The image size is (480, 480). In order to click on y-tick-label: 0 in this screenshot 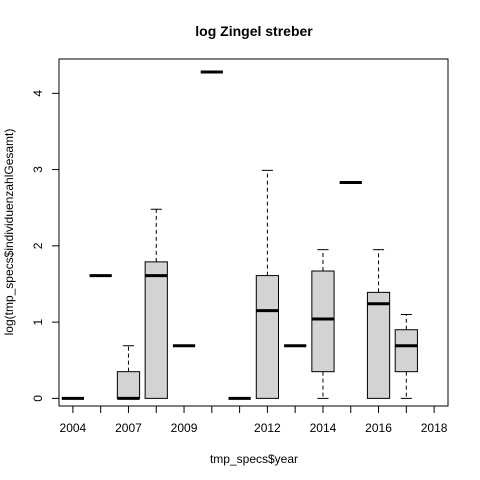, I will do `click(38, 398)`.